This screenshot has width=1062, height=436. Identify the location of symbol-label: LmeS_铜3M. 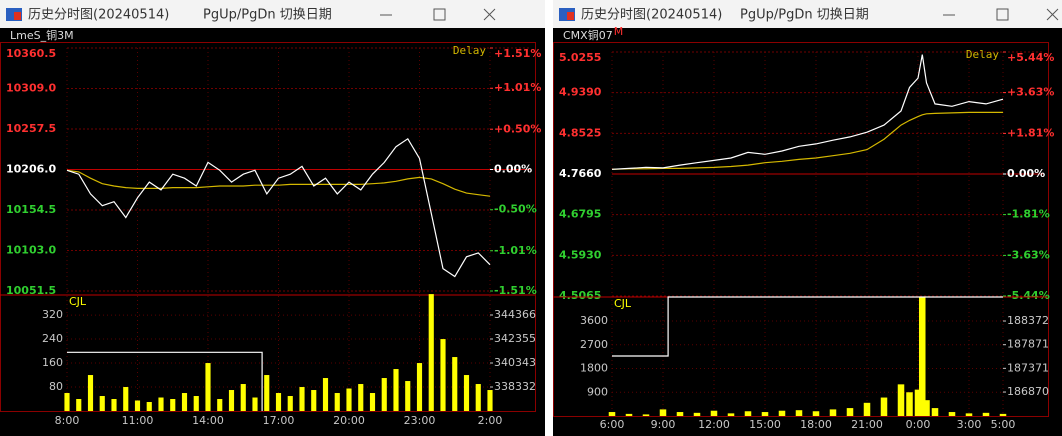
(42, 35).